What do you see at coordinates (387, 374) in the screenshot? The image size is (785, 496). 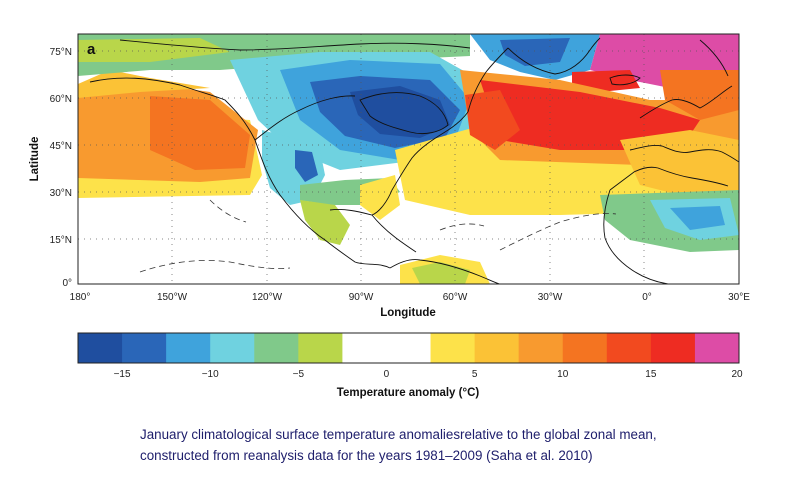 I see `colorbar-tick-label: 0` at bounding box center [387, 374].